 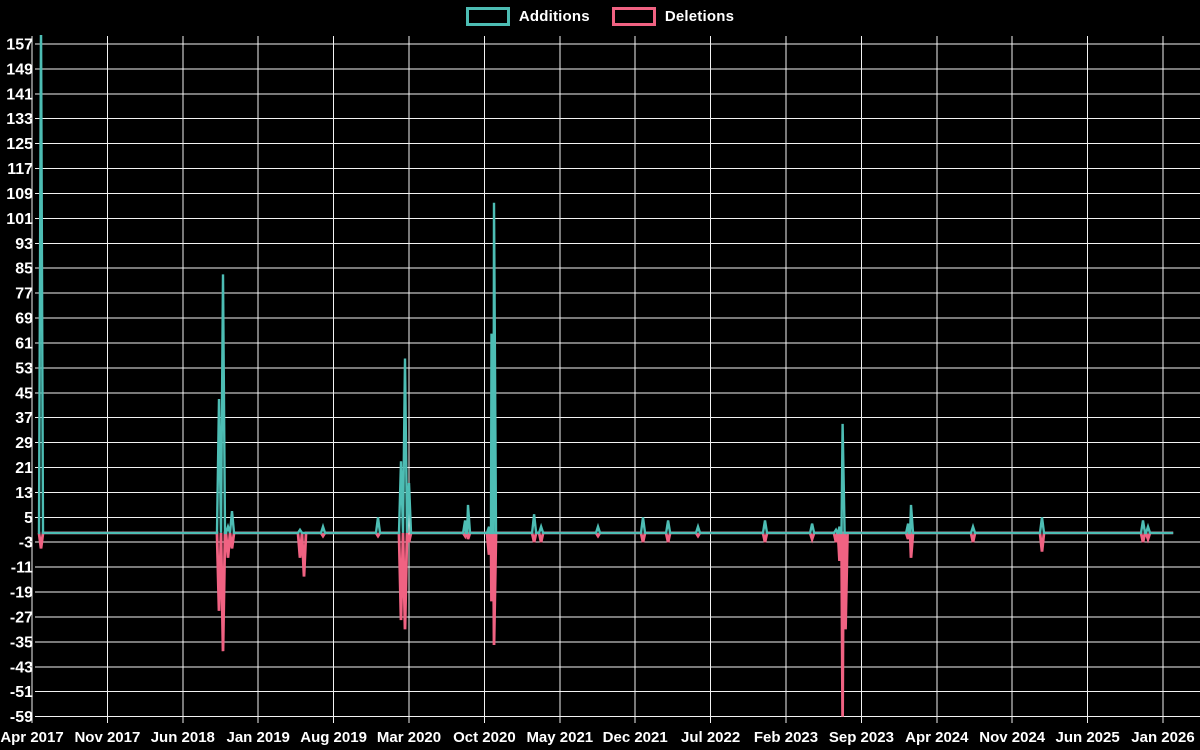 I want to click on x-tick-label: Jun 2018, so click(x=183, y=737).